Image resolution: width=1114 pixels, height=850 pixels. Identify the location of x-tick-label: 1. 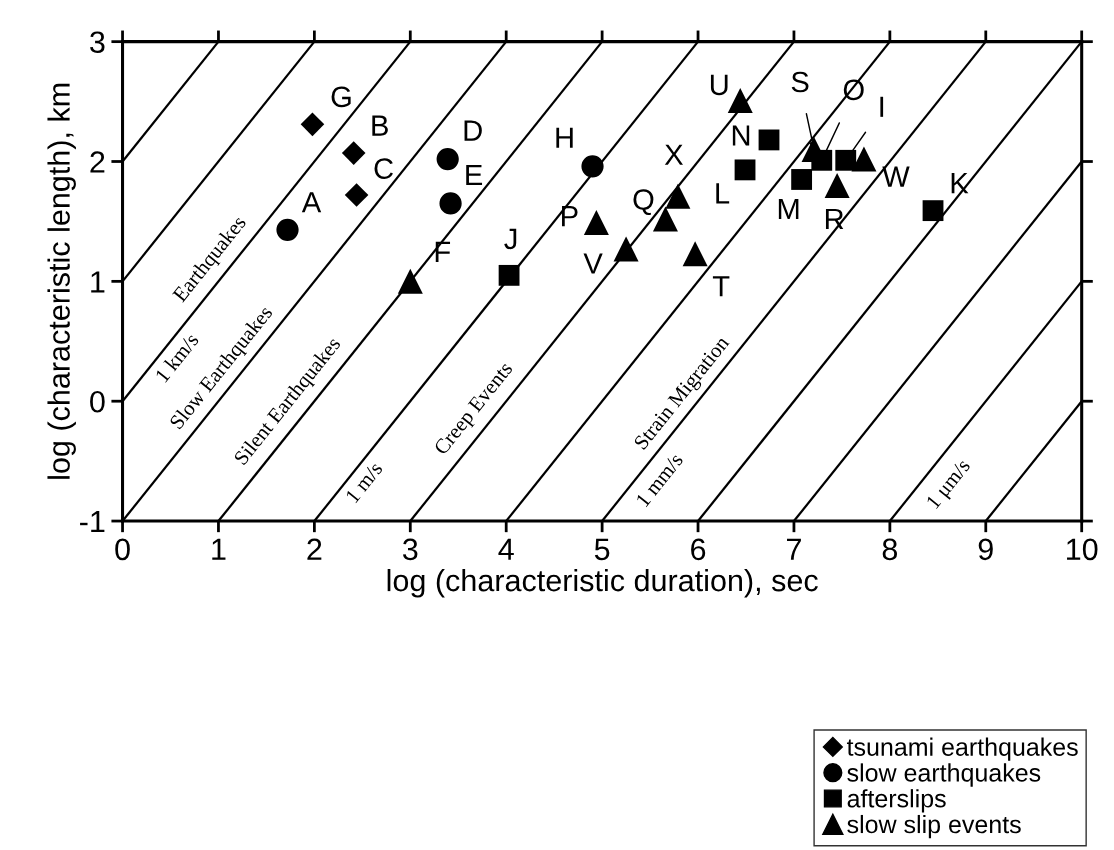
(219, 549).